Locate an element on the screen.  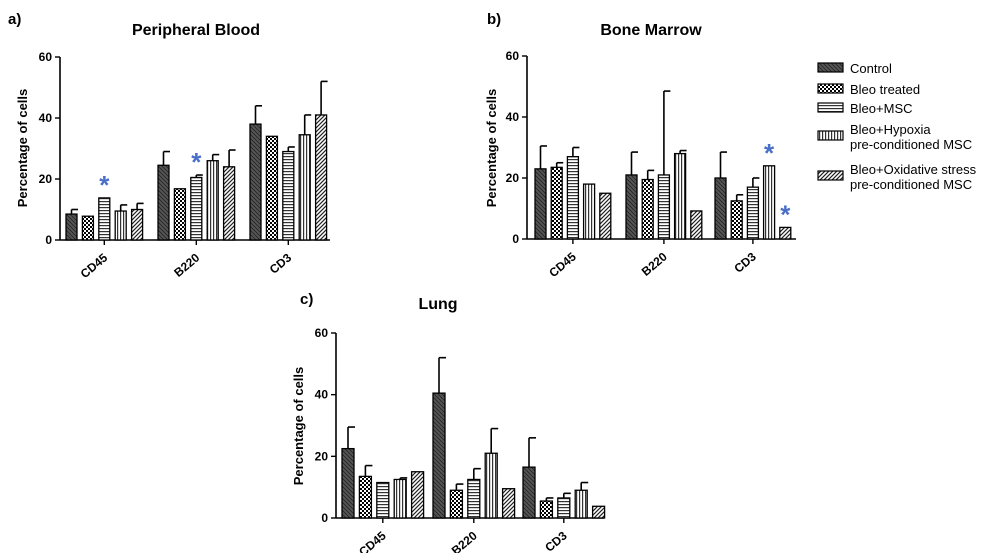
bar-bone-marrow-b220-bleo-treated is located at coordinates (647, 209).